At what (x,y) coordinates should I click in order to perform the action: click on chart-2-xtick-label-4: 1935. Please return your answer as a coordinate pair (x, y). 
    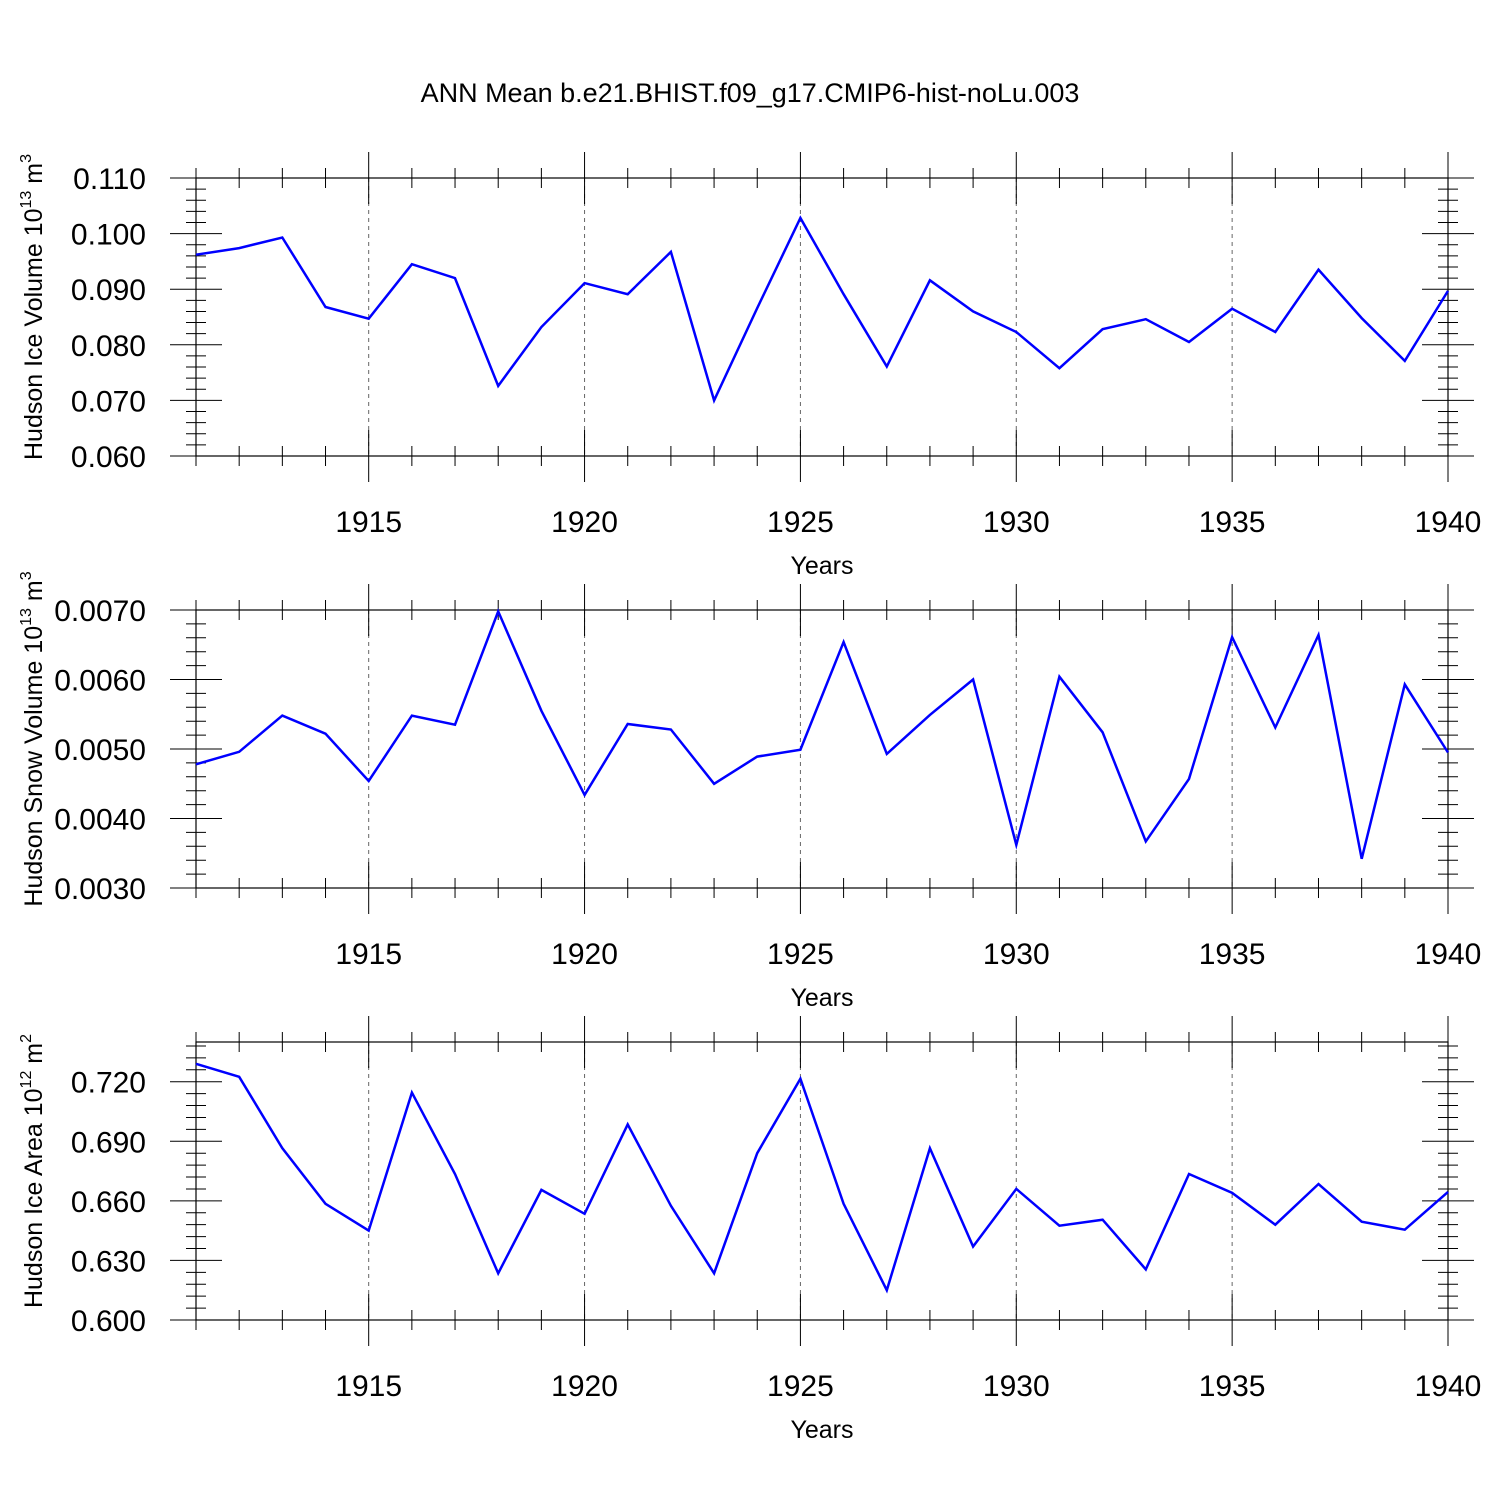
    Looking at the image, I should click on (1232, 954).